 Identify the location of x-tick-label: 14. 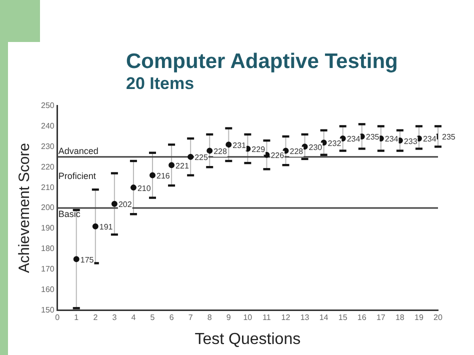
(324, 317).